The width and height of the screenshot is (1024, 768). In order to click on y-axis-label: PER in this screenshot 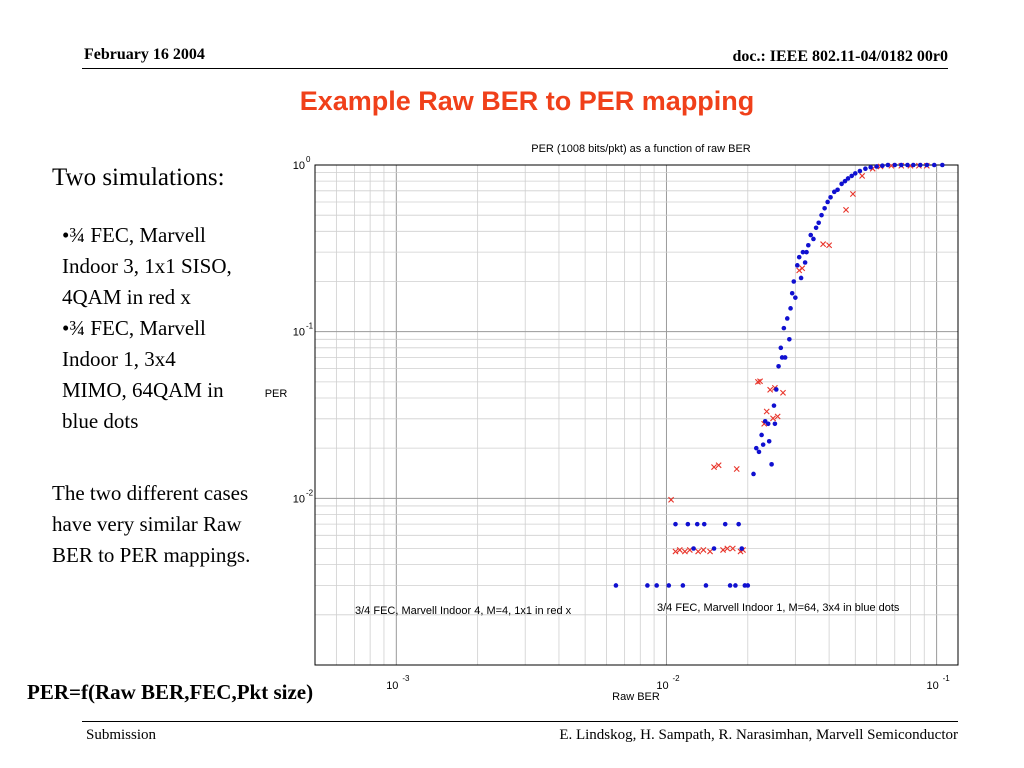, I will do `click(276, 394)`.